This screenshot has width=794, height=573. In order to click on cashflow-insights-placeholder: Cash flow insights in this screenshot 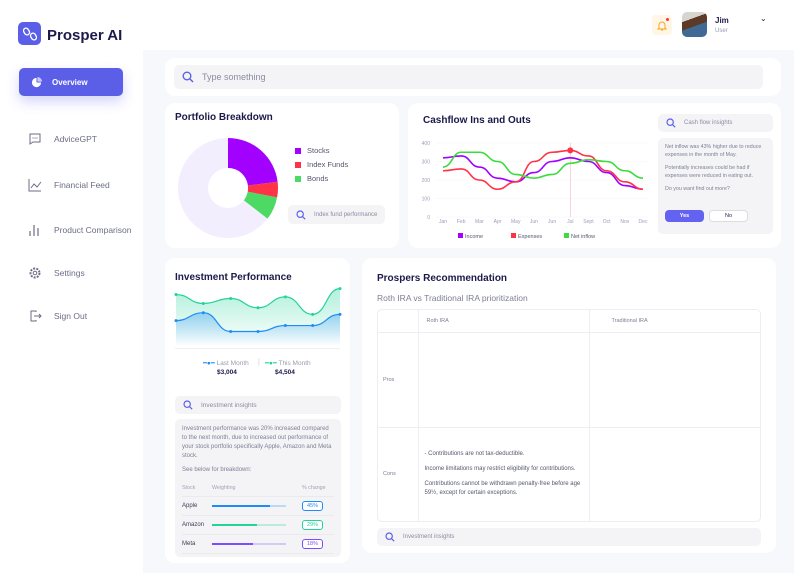, I will do `click(708, 123)`.